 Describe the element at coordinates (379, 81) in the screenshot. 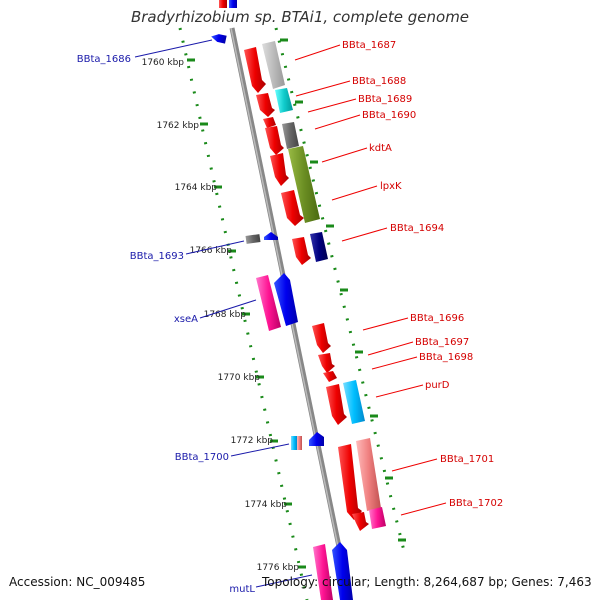

I see `gene-label: BBta_1688` at that location.